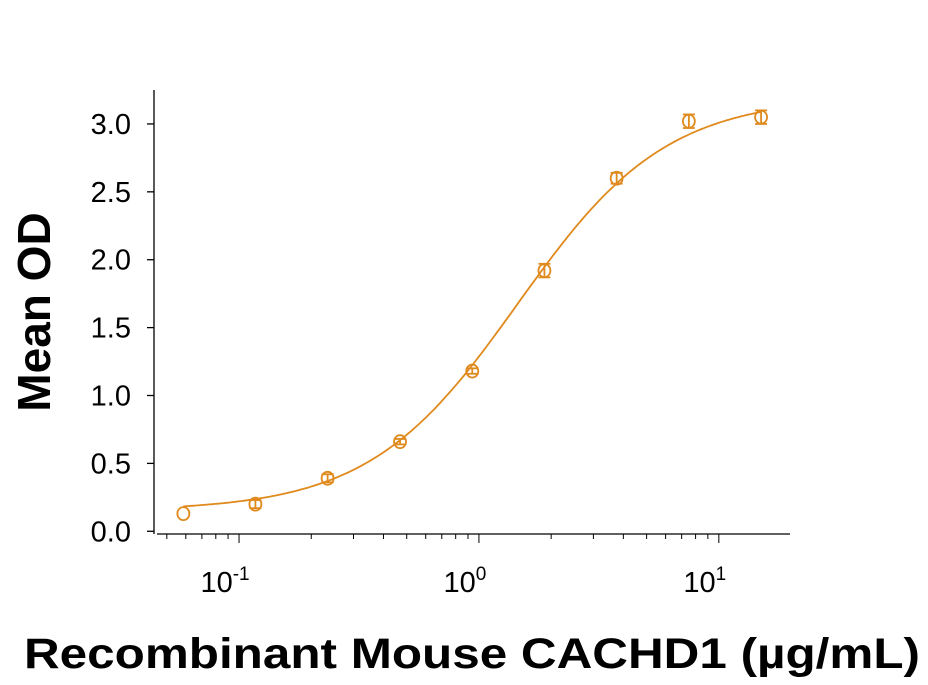  I want to click on y-tick-label: 1.0, so click(111, 397).